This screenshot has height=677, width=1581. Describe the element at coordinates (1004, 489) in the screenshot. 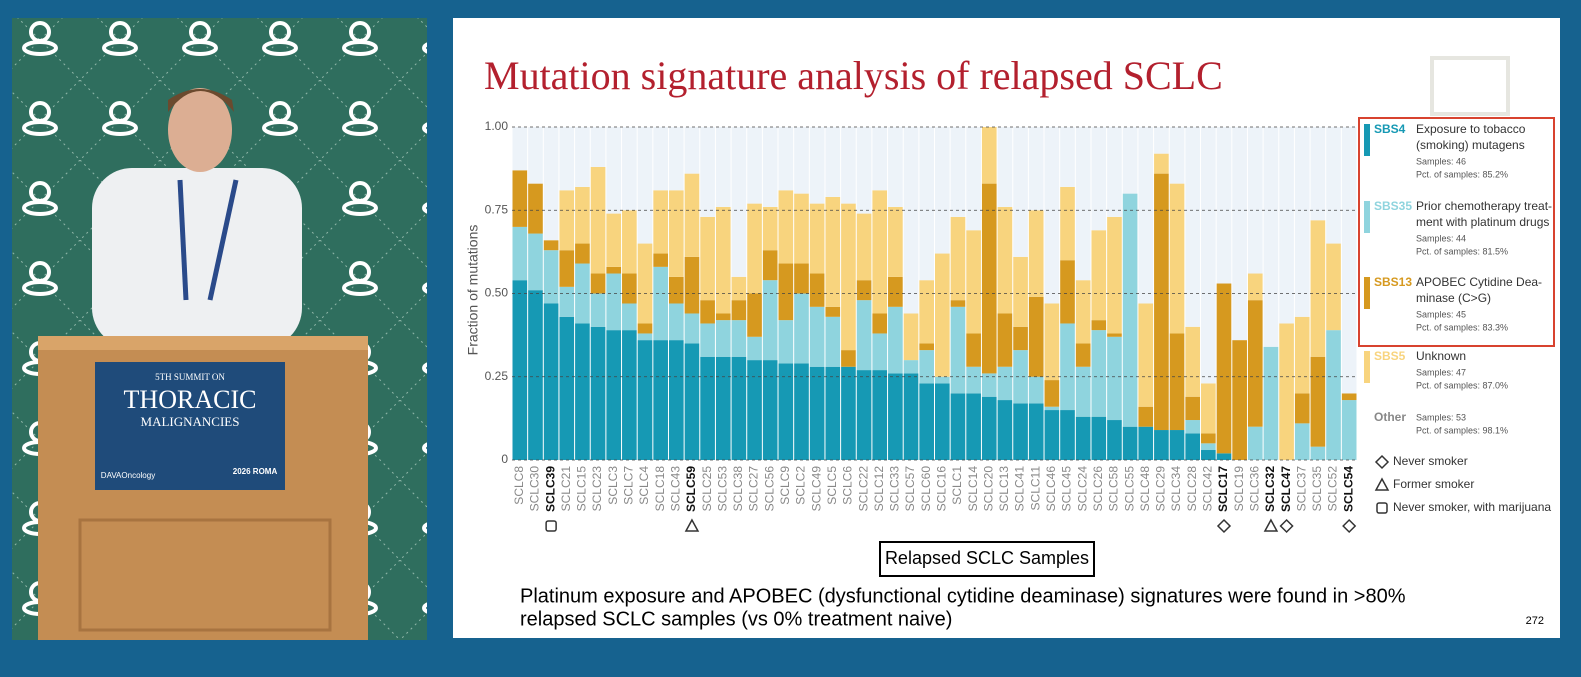

I see `x-tick-label: SCLC13` at that location.